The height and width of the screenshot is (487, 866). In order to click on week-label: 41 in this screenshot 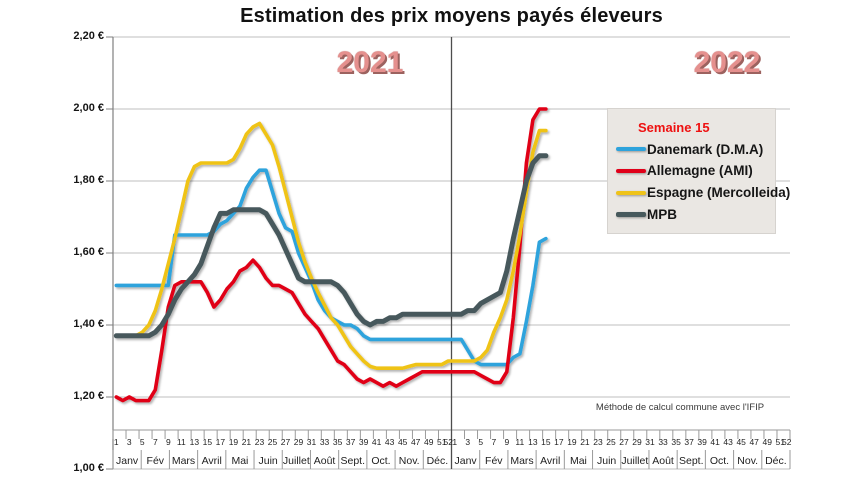, I will do `click(376, 442)`.